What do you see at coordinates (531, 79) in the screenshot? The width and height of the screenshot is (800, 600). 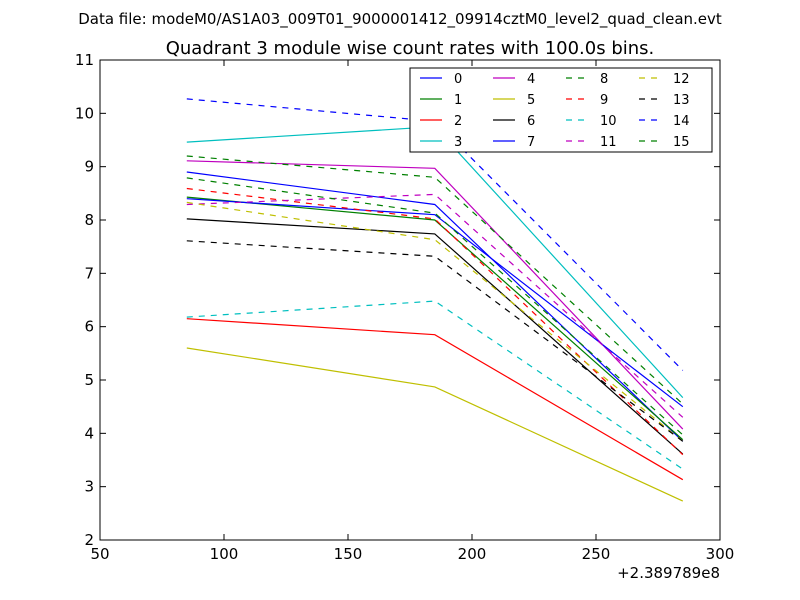 I see `legend-label-4: 4` at bounding box center [531, 79].